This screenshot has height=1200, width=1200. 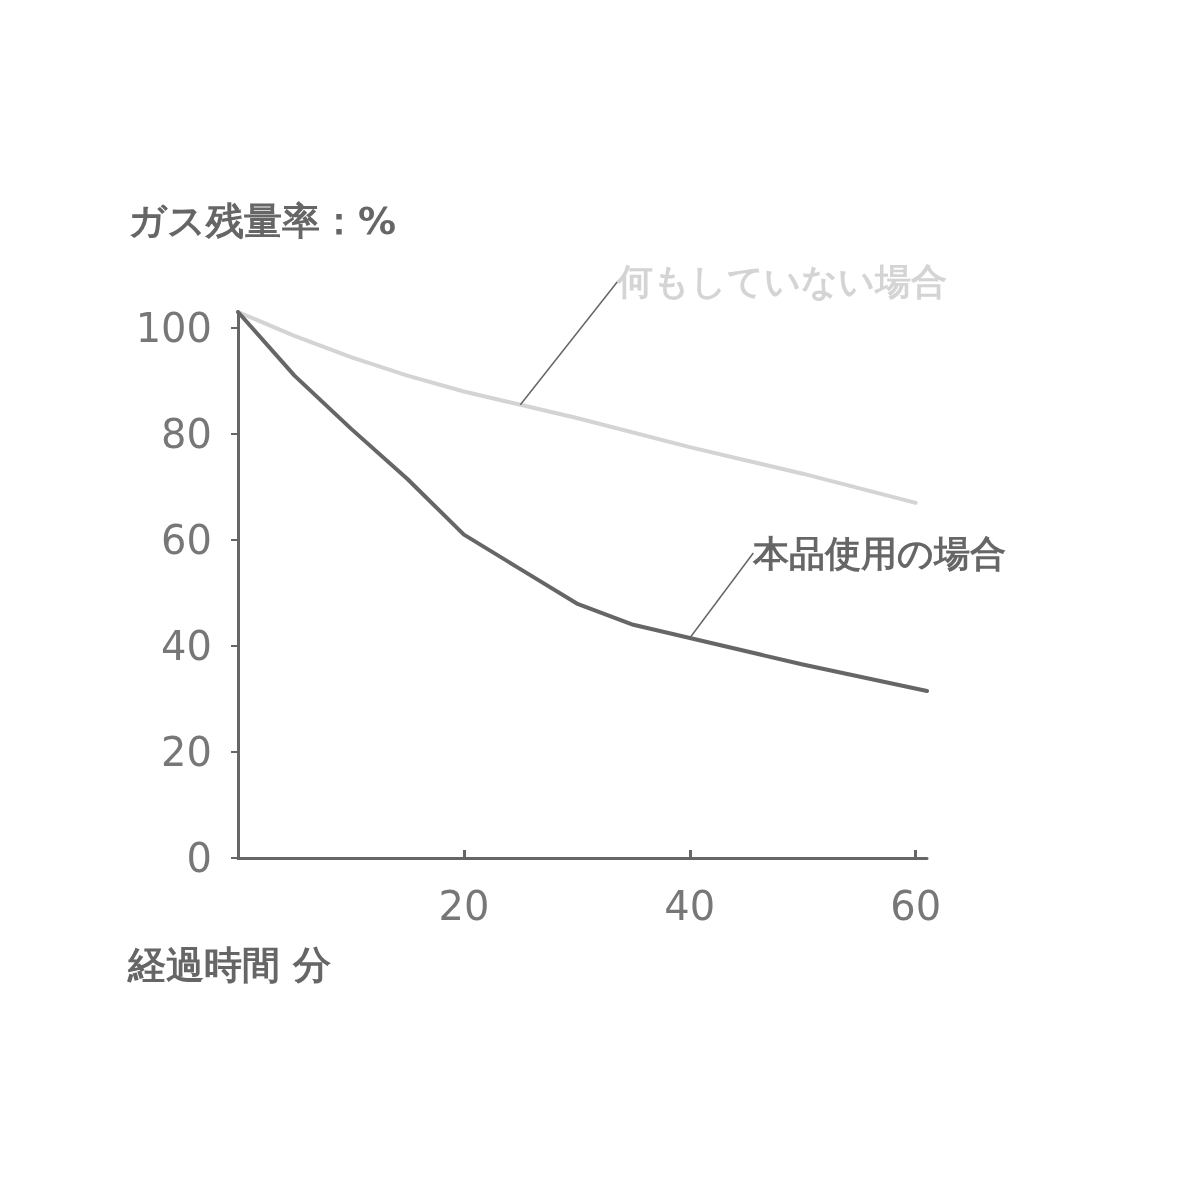 I want to click on line-series, so click(x=577, y=407).